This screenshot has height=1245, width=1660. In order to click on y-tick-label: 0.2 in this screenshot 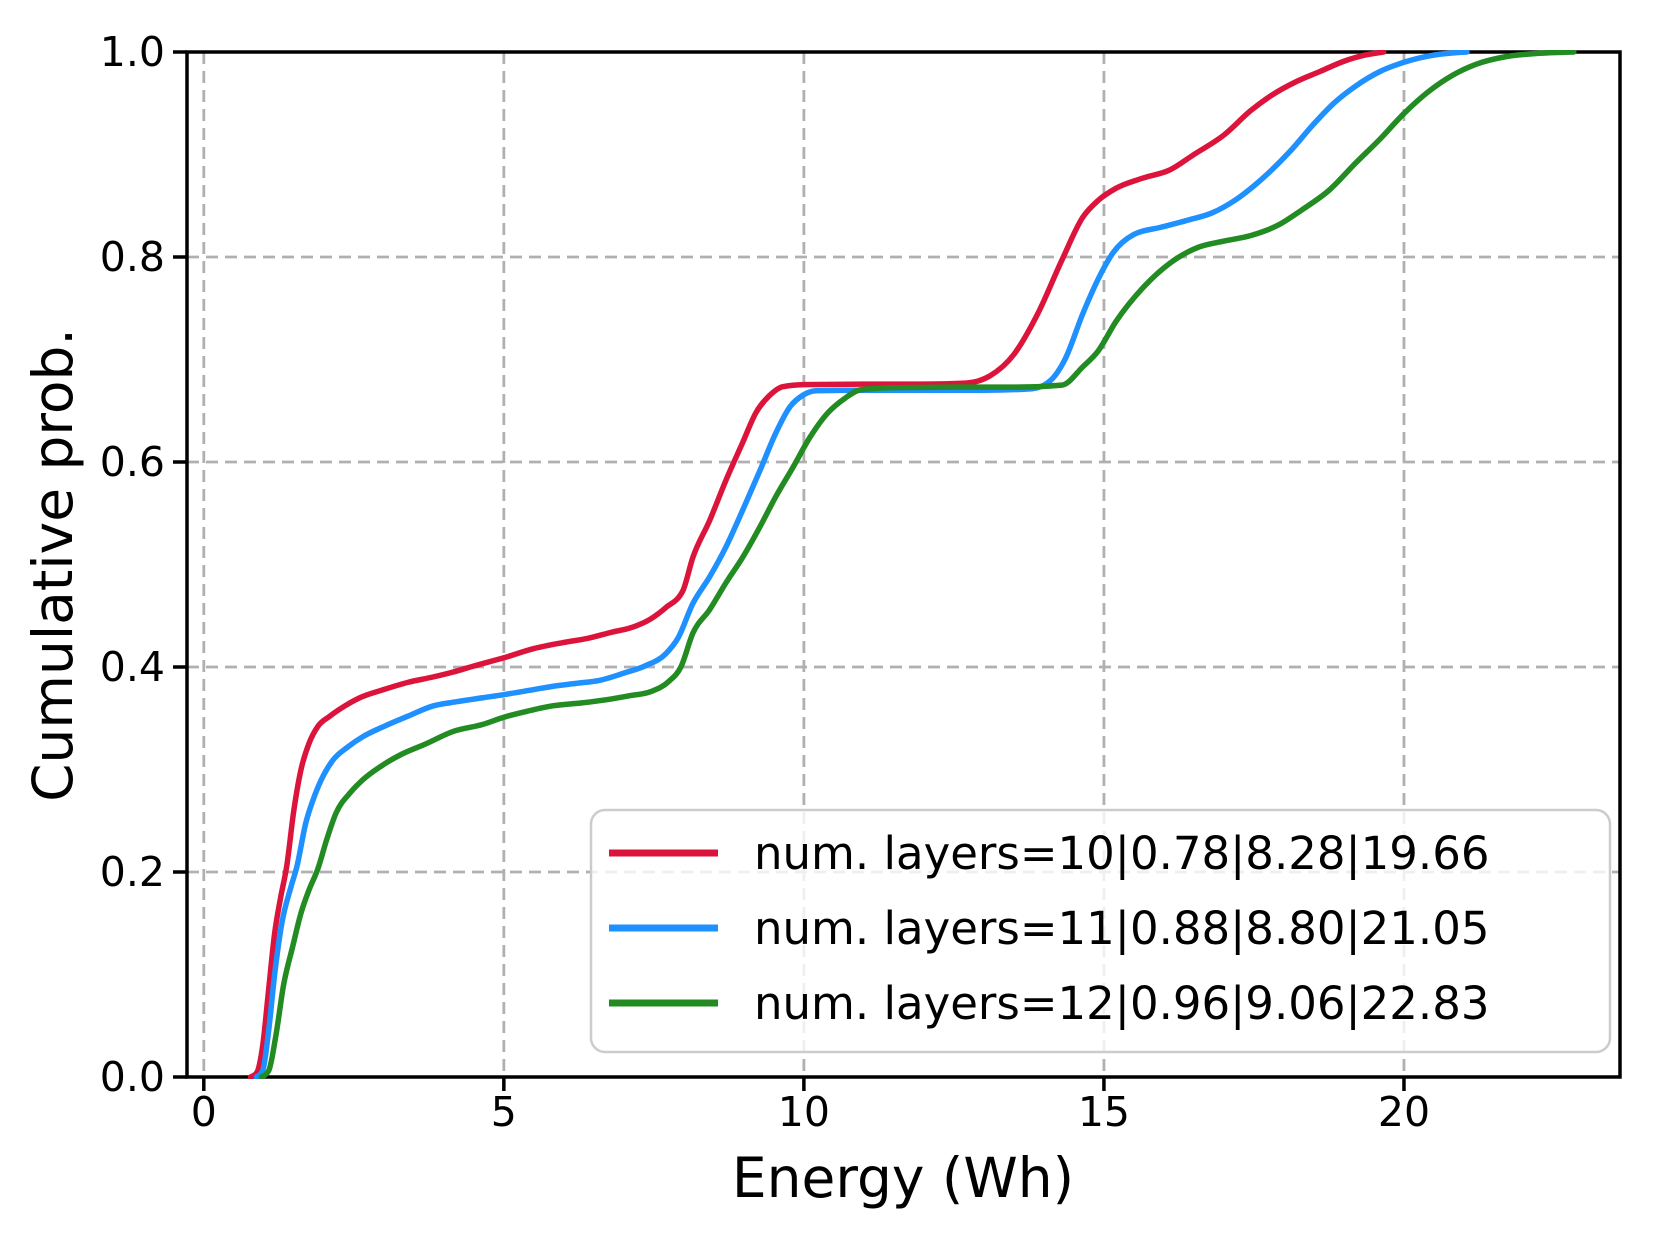, I will do `click(132, 872)`.